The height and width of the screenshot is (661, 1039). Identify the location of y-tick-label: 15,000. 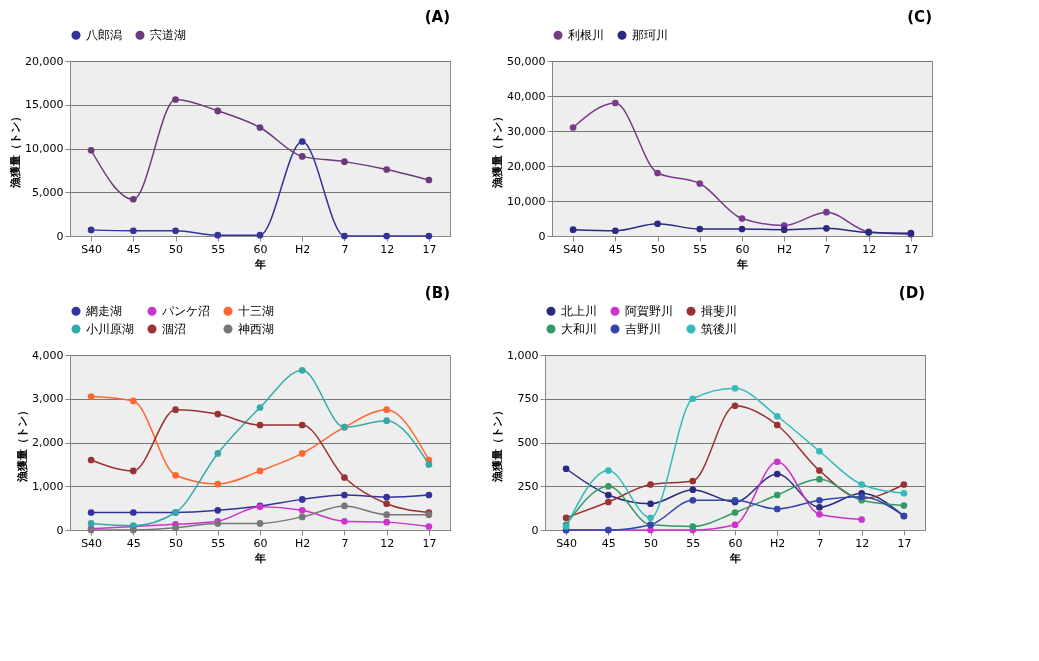
(44, 105).